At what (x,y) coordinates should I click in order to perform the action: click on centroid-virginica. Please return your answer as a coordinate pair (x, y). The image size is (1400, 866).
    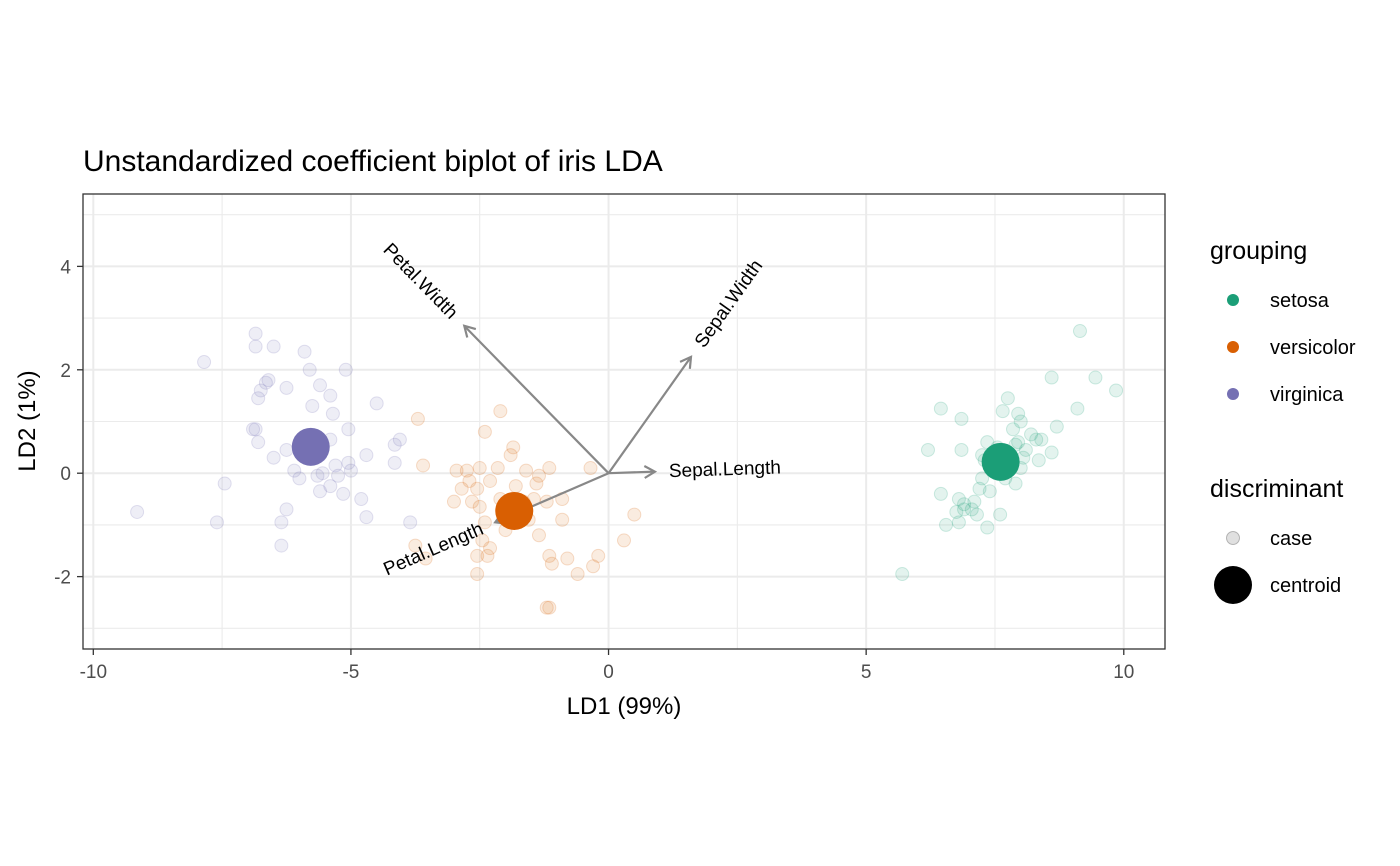
    Looking at the image, I should click on (310, 446).